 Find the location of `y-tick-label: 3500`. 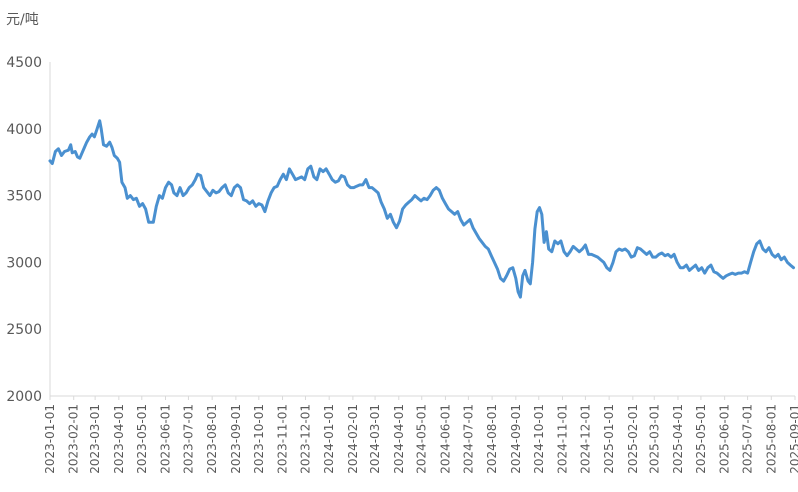

y-tick-label: 3500 is located at coordinates (24, 197).